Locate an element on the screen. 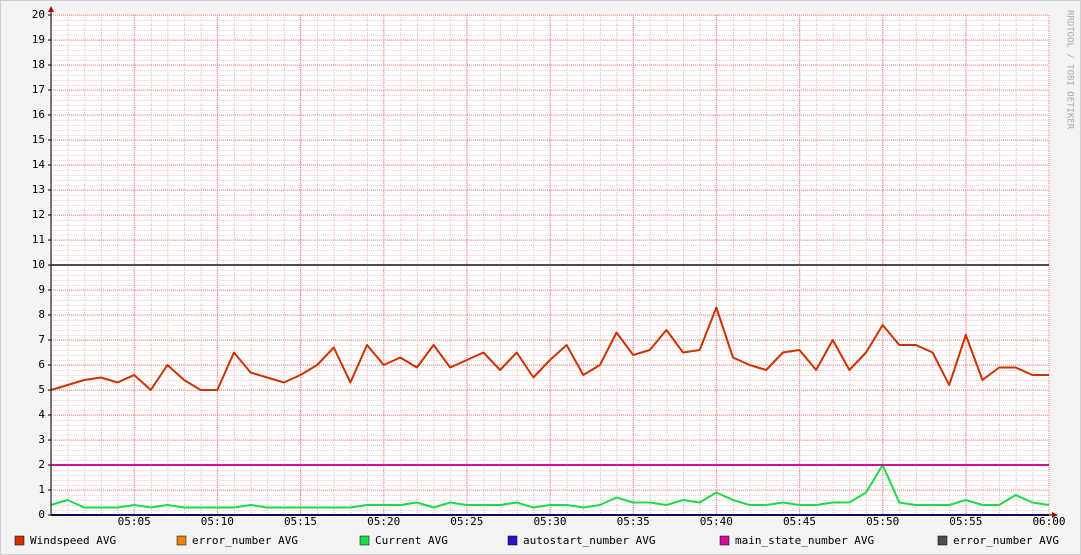 The height and width of the screenshot is (555, 1081). x-tick-label: 05:30 is located at coordinates (549, 521).